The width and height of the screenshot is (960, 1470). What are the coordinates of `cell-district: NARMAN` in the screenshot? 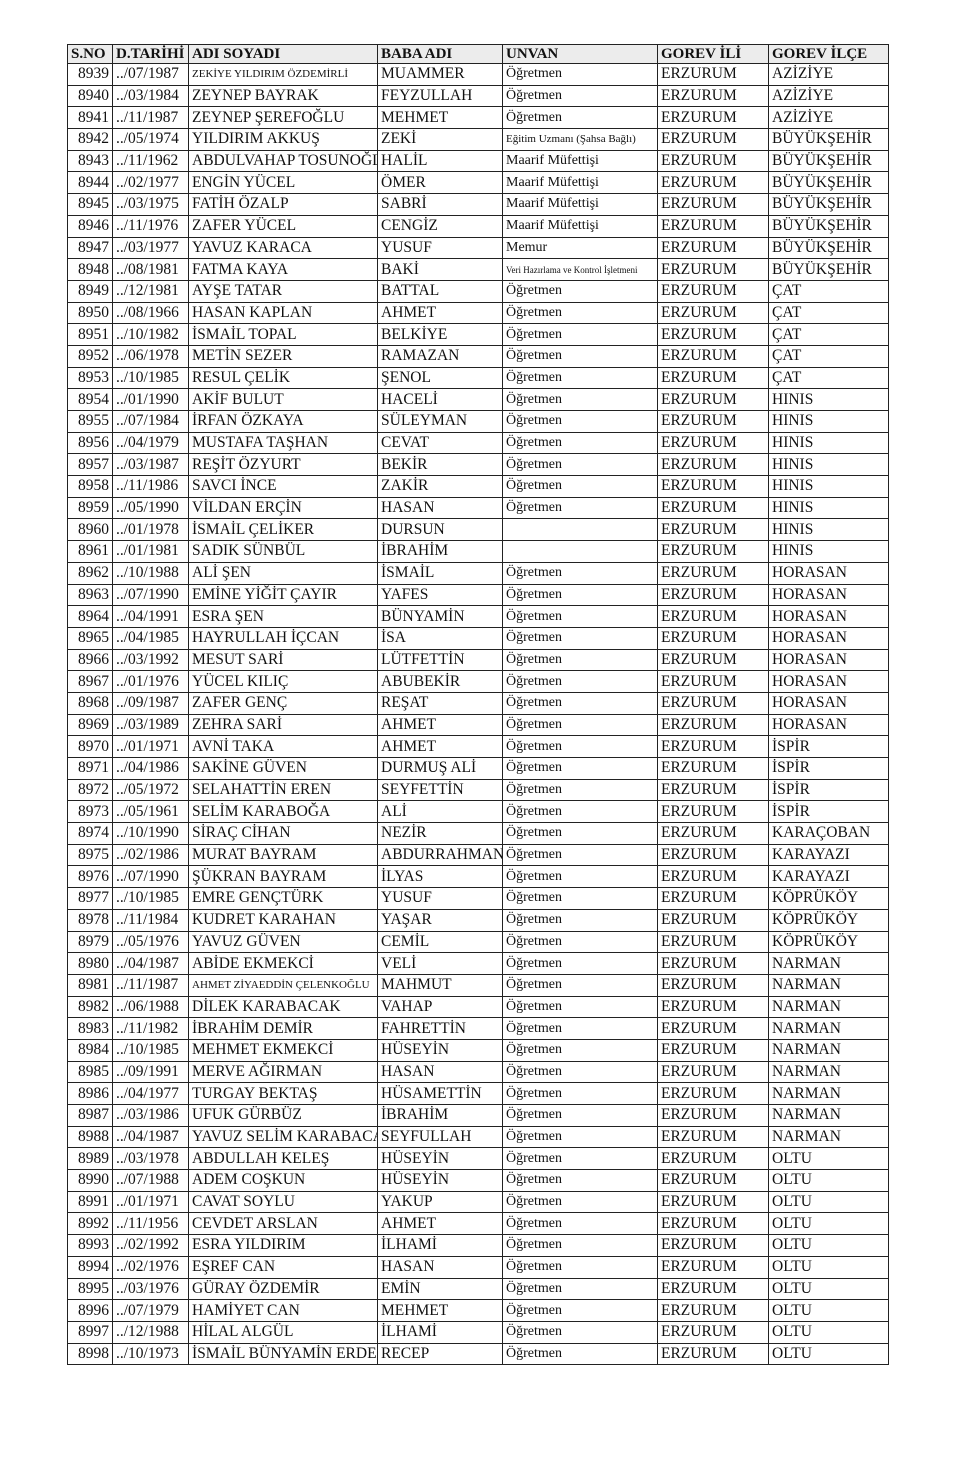 It's located at (828, 1028).